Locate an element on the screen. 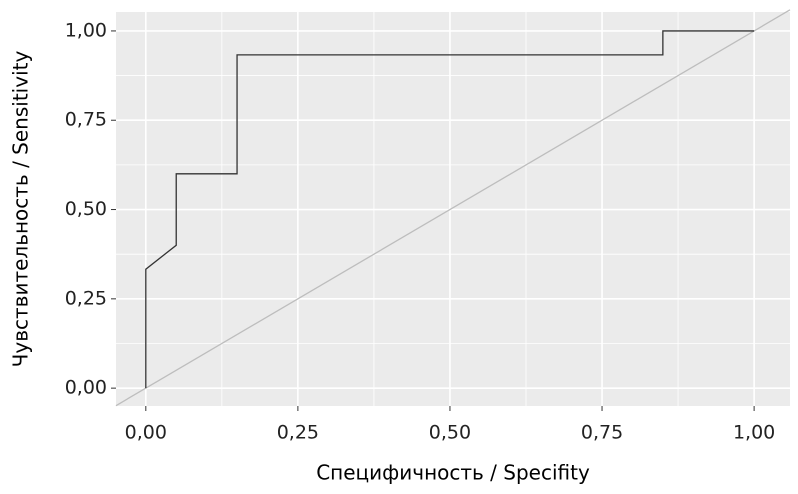 The height and width of the screenshot is (494, 798). x-axis-title: Специфичность / Specifity is located at coordinates (453, 473).